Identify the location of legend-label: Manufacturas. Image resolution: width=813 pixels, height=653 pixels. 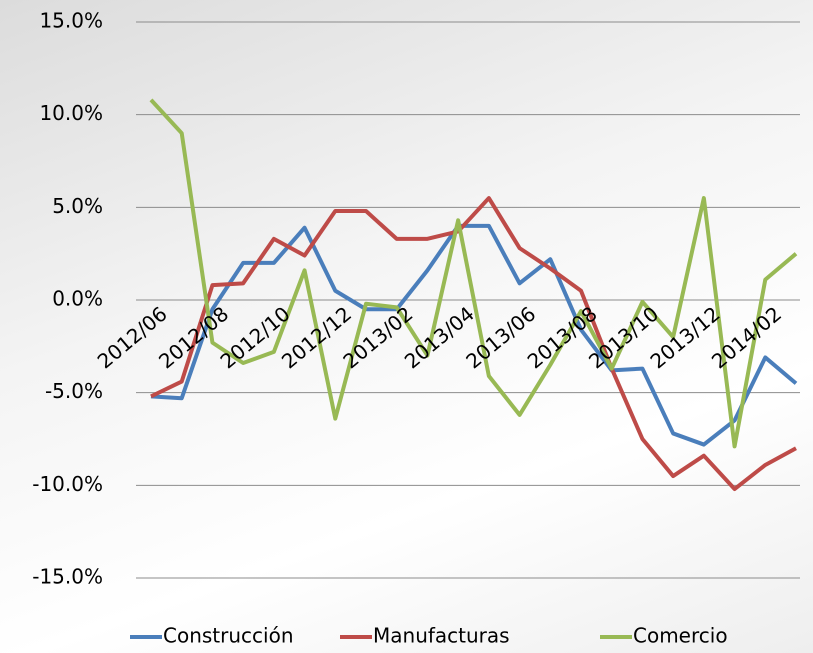
(441, 636).